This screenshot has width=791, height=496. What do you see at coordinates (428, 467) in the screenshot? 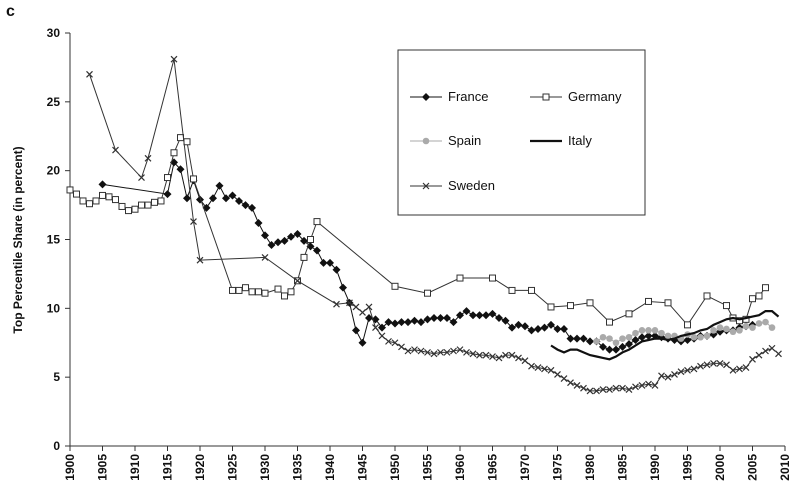
I see `x-tick-label: 1955` at bounding box center [428, 467].